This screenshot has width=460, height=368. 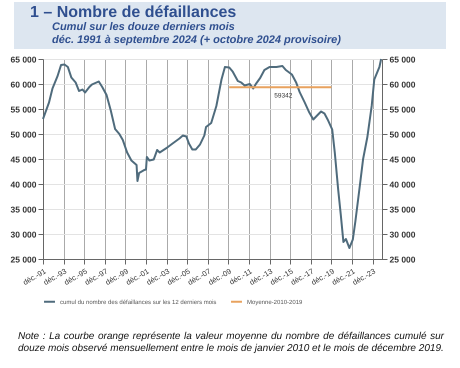 I want to click on y-tick-label: 40 000, so click(x=23, y=185).